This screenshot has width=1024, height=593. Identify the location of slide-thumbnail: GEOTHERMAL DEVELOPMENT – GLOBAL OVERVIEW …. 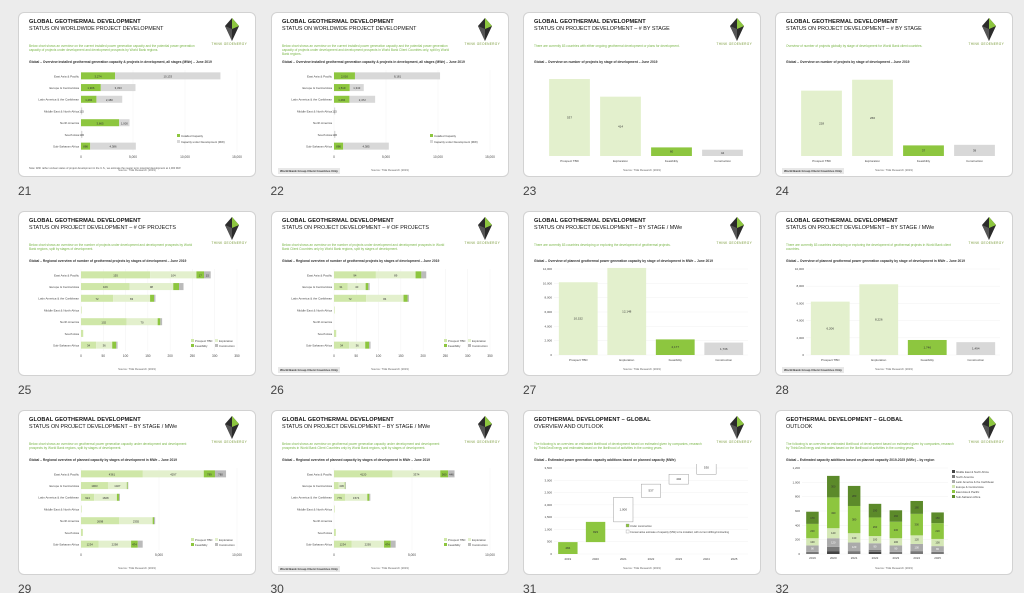
(642, 492).